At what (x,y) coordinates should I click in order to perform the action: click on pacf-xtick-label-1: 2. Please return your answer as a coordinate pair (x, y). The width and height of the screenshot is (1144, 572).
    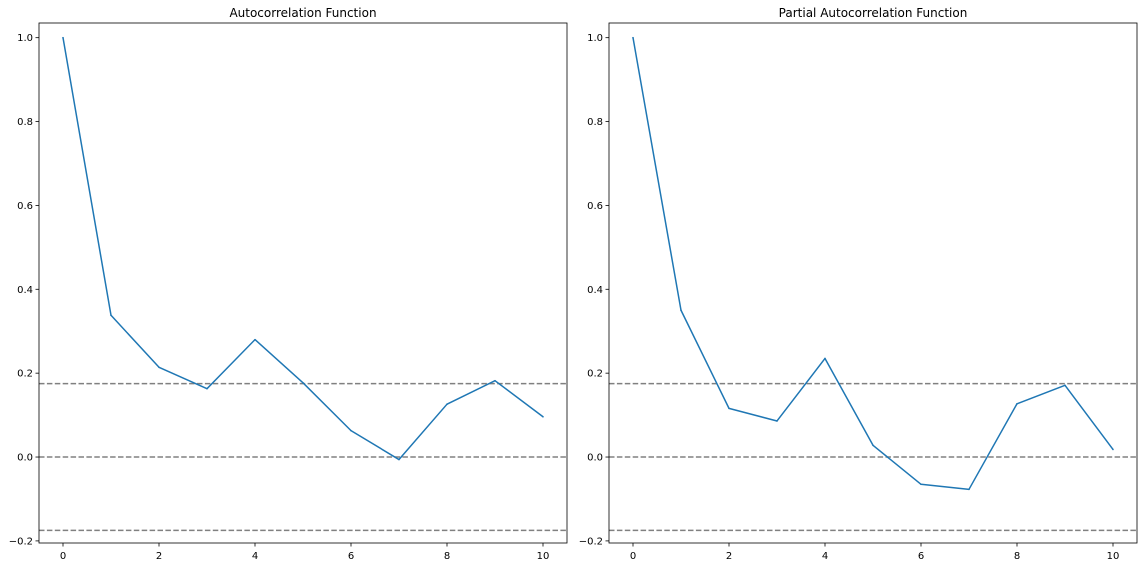
    Looking at the image, I should click on (729, 556).